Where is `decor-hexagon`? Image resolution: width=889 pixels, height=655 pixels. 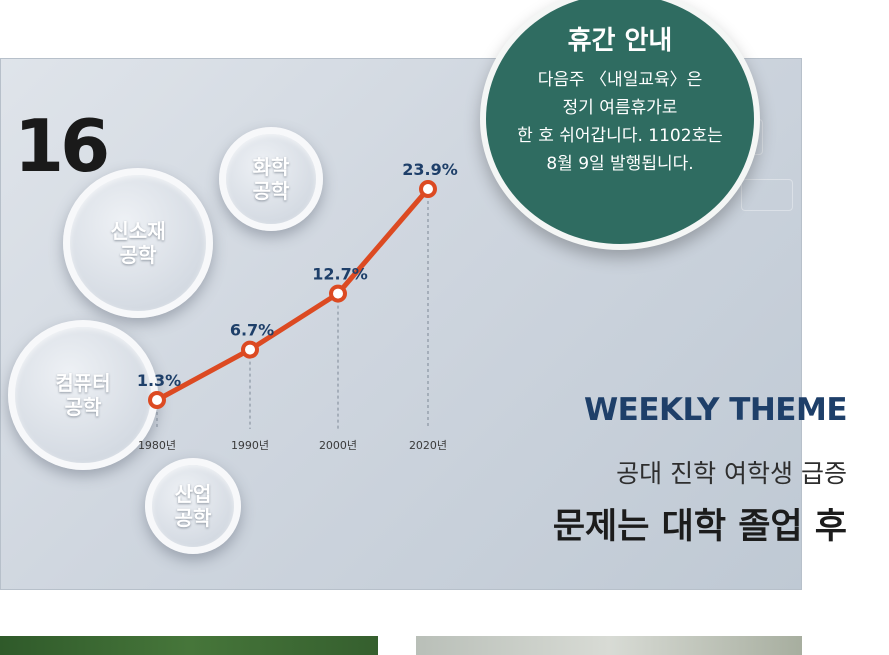 decor-hexagon is located at coordinates (767, 195).